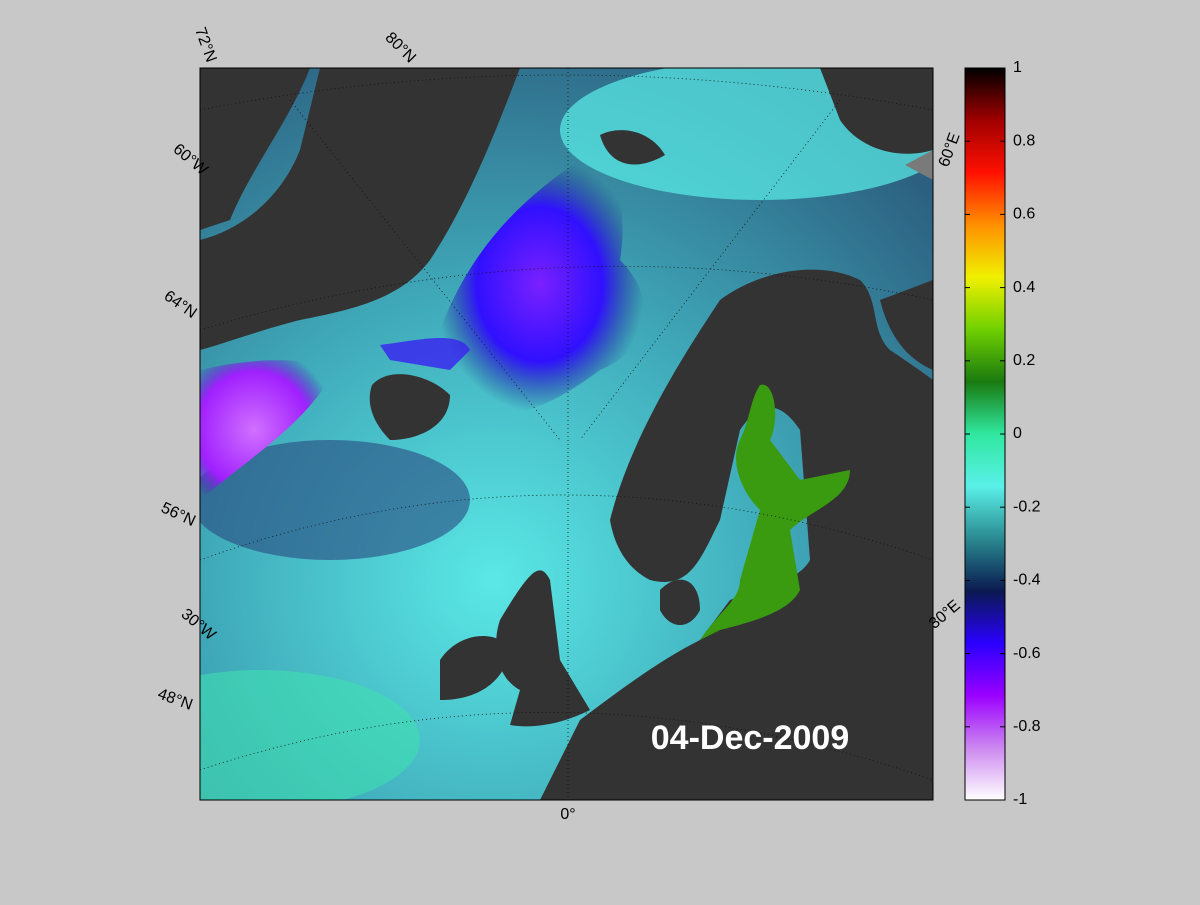 This screenshot has width=1200, height=905. I want to click on great-britain, so click(543, 648).